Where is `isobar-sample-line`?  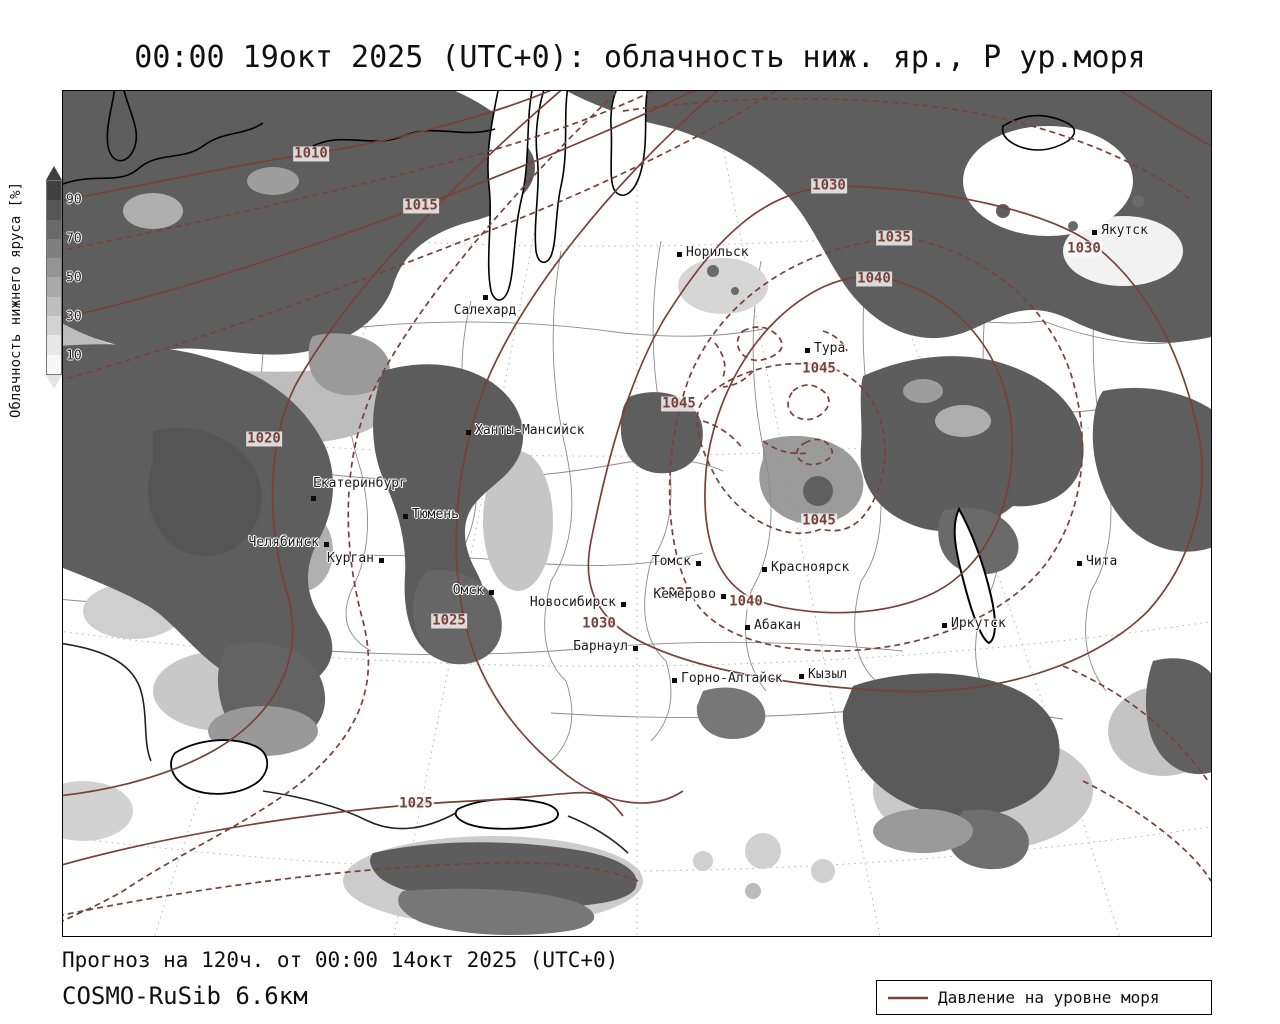 isobar-sample-line is located at coordinates (908, 997).